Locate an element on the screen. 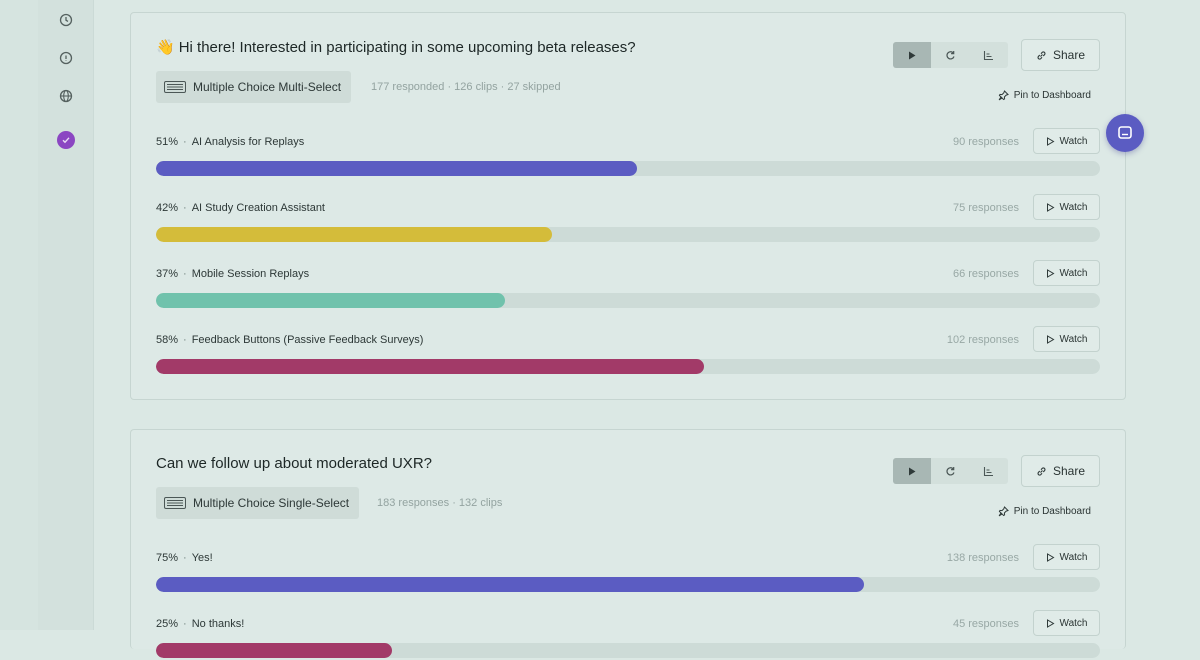  answer-option: 25% · No thanks! 45 responses Watch is located at coordinates (628, 635).